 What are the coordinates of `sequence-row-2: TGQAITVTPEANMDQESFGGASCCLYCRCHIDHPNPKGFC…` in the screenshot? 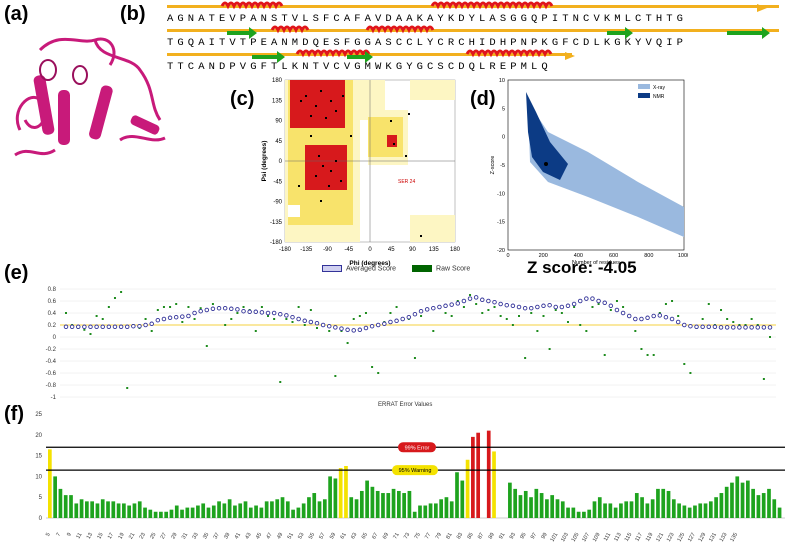 It's located at (474, 39).